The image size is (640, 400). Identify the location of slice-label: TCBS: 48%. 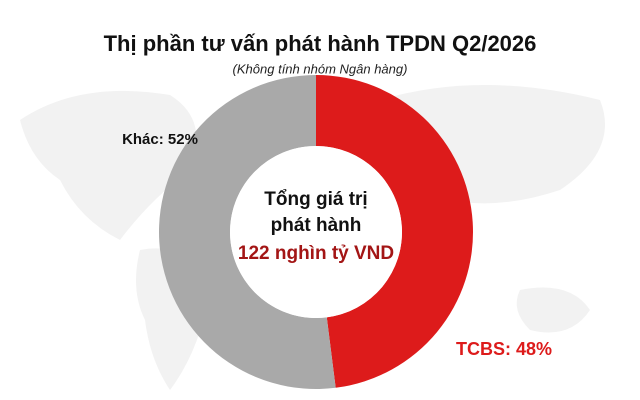
(504, 349).